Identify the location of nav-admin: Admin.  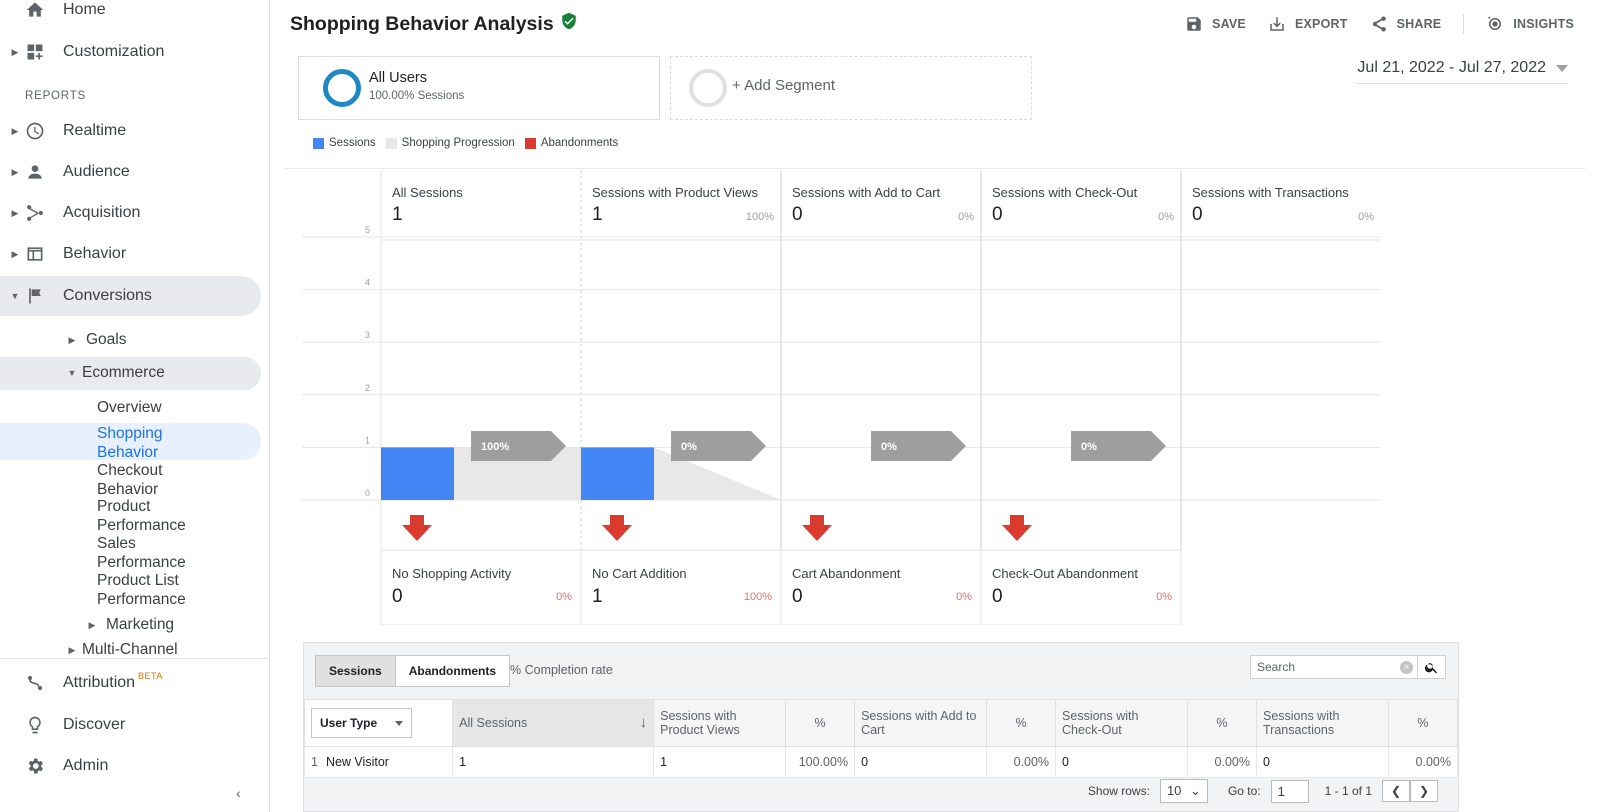
(130, 766).